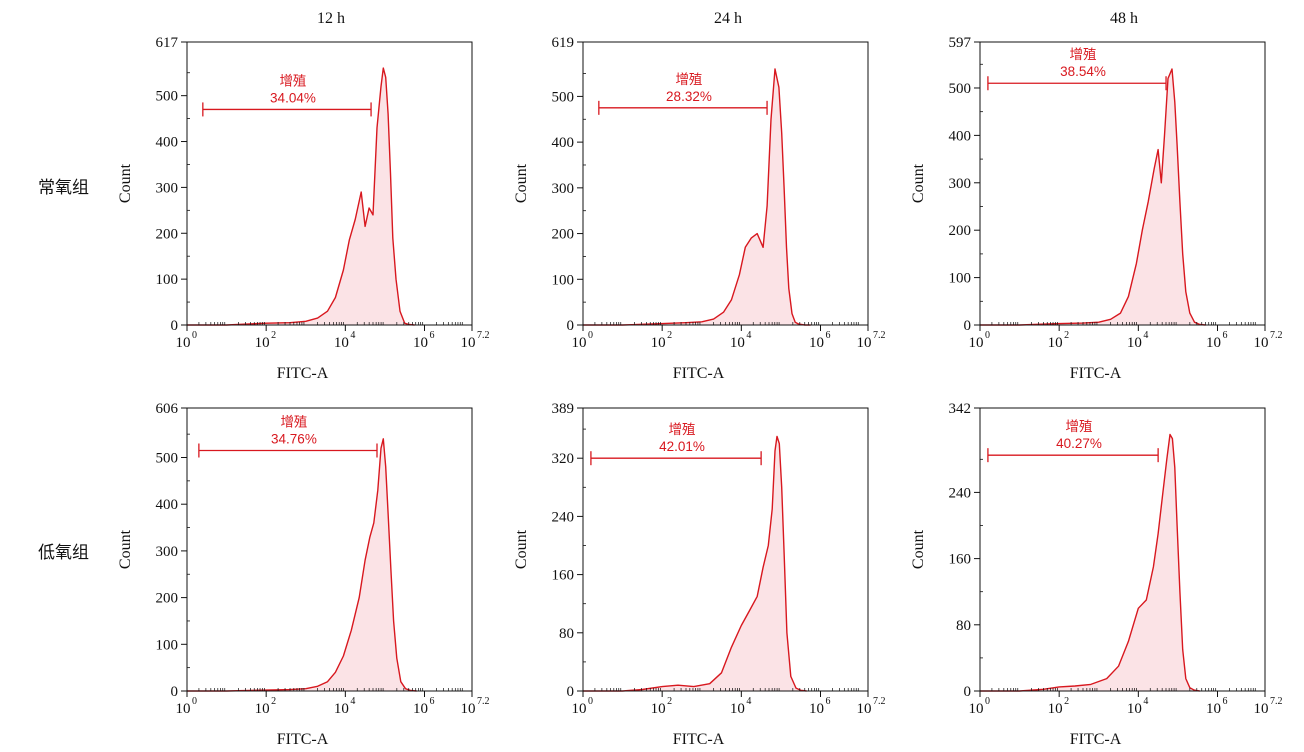 The height and width of the screenshot is (752, 1304). What do you see at coordinates (63, 188) in the screenshot?
I see `row-label-normoxia: 常氧组` at bounding box center [63, 188].